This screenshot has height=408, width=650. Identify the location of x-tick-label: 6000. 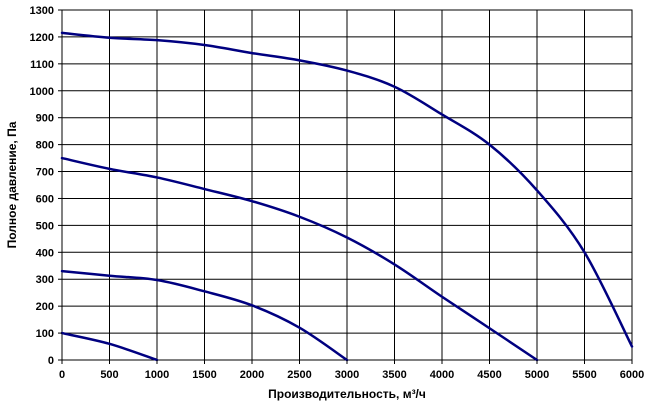
(632, 375).